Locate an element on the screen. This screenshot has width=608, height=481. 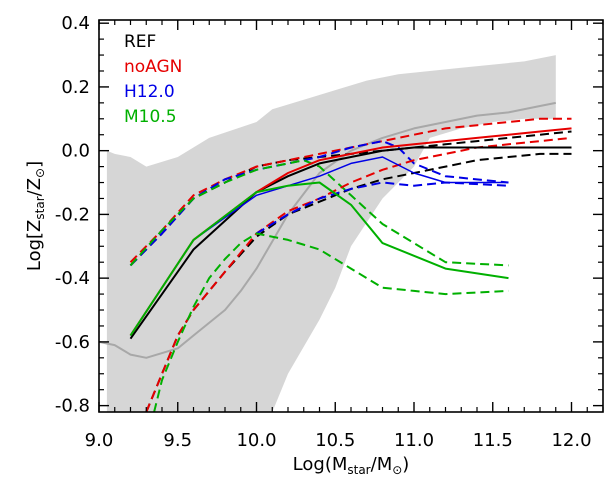
x-tick-label: 11.0 is located at coordinates (414, 440).